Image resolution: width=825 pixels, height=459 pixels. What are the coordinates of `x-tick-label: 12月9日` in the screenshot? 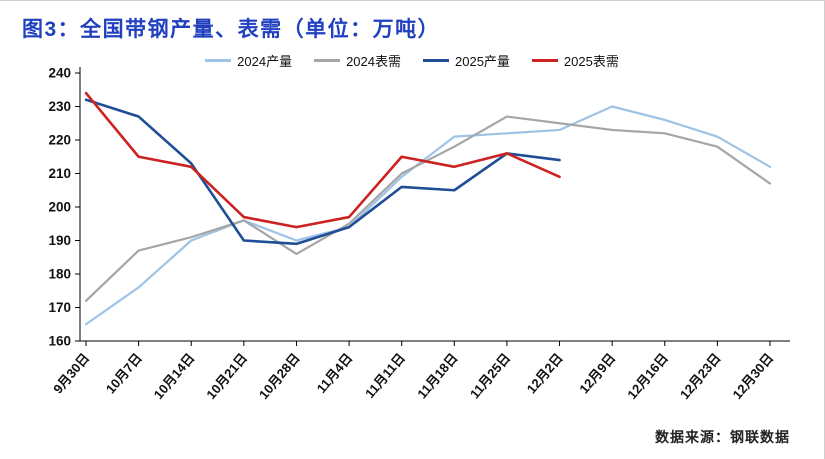 It's located at (597, 373).